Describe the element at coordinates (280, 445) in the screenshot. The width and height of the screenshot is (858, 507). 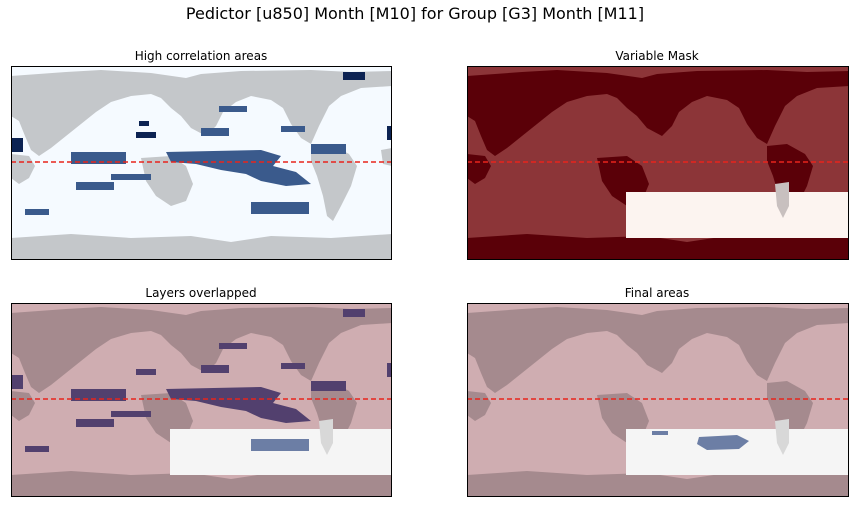
I see `correlation-region-in-mask` at that location.